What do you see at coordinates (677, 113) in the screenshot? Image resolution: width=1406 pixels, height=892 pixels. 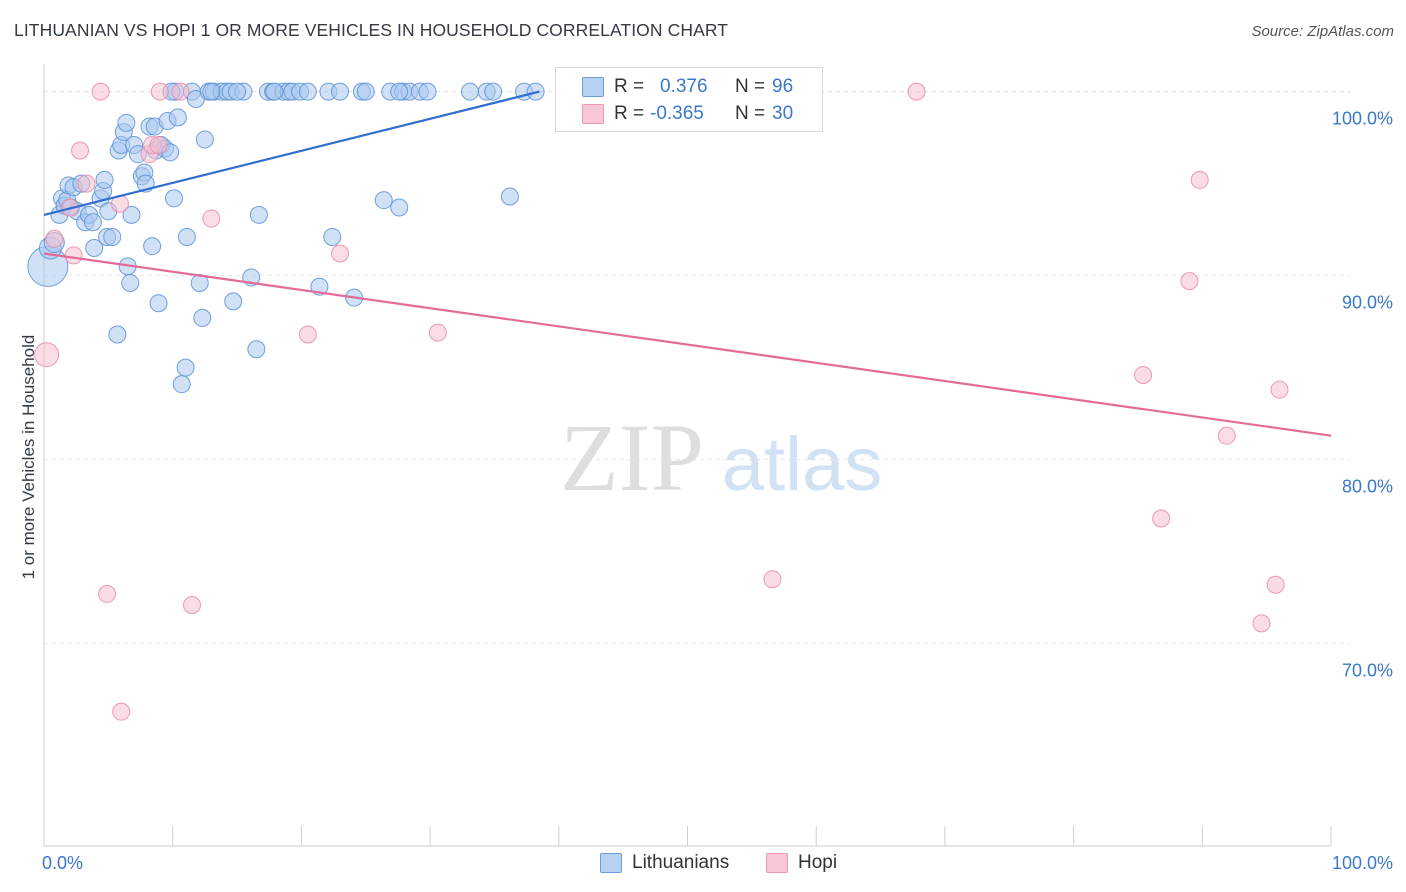 I see `legend-r-value: -0.365` at bounding box center [677, 113].